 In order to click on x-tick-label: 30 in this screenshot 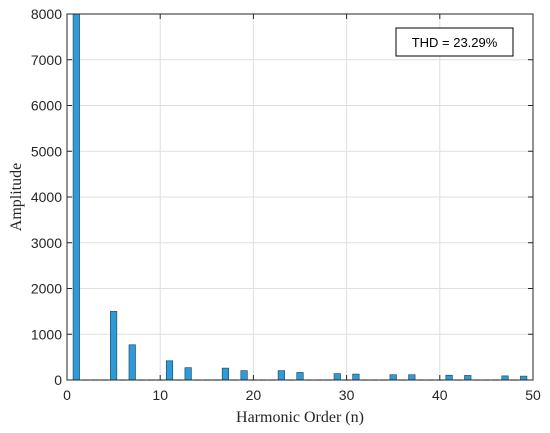, I will do `click(347, 395)`.